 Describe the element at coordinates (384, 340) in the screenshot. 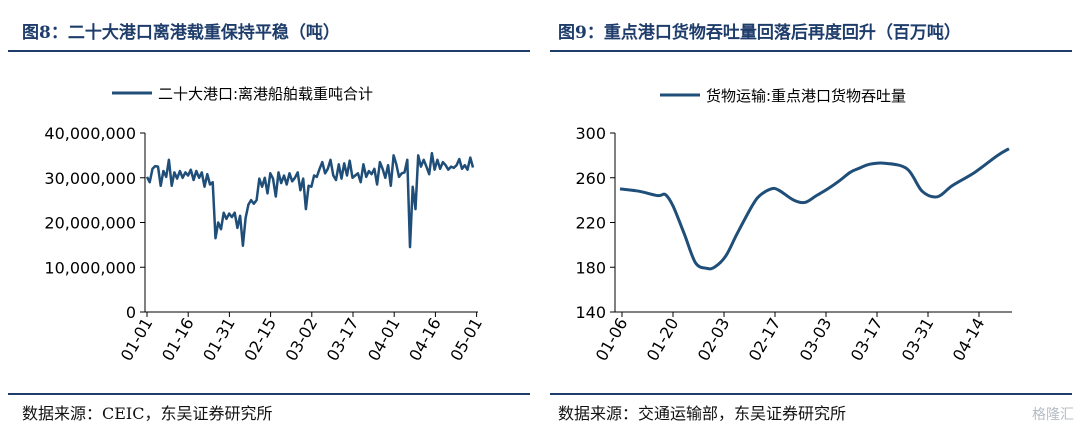

I see `x-tick-label: 04-01` at that location.